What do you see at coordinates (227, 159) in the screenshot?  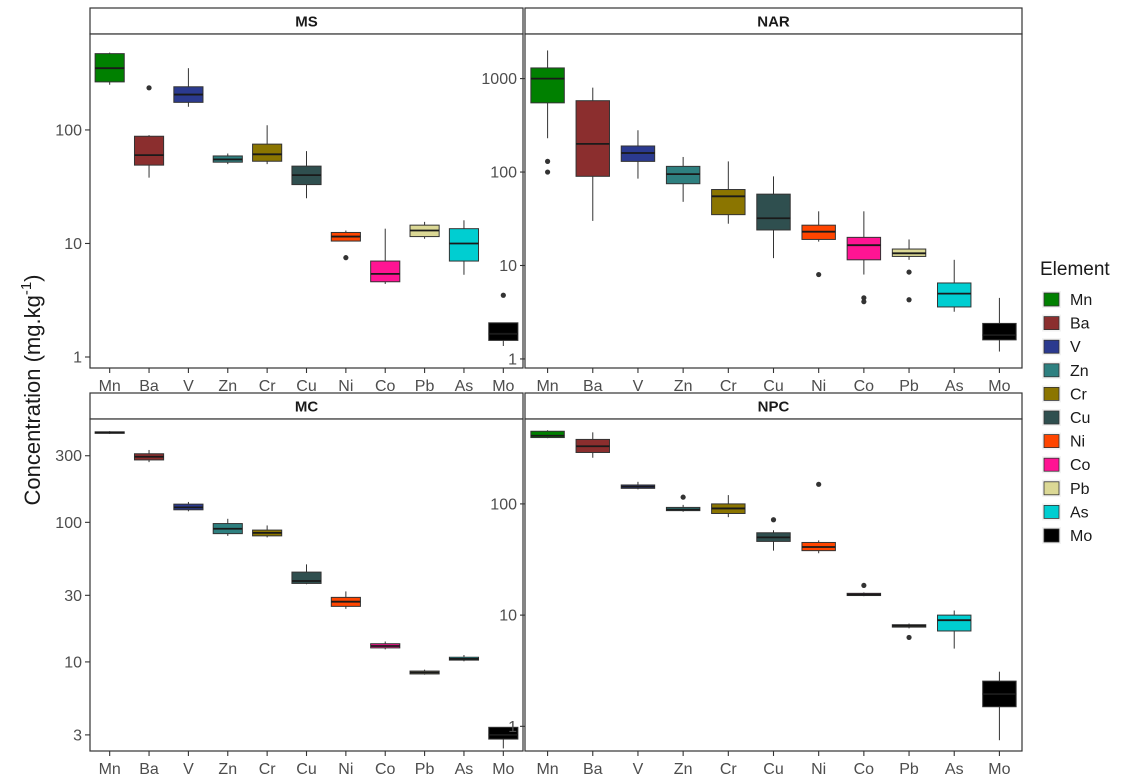 I see `box-ms-zn` at bounding box center [227, 159].